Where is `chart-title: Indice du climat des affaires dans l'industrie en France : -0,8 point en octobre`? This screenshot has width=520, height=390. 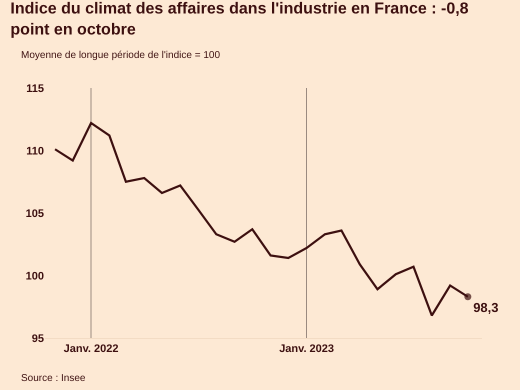 chart-title: Indice du climat des affaires dans l'industrie en France : -0,8 point en octobre is located at coordinates (239, 19).